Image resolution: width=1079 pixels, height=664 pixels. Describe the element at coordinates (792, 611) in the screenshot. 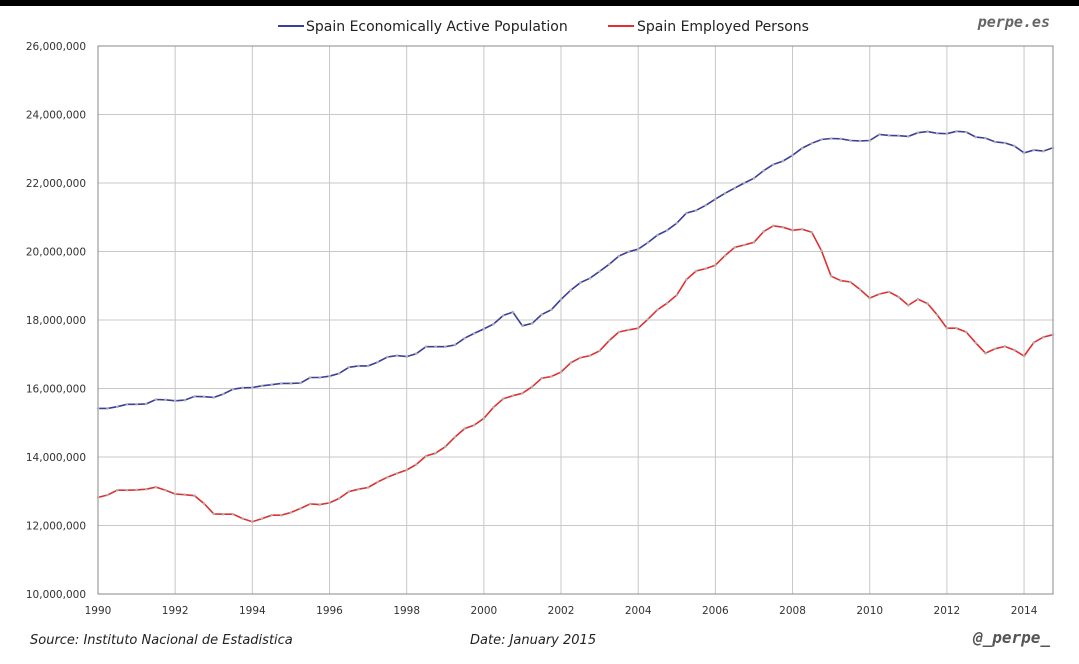

I see `x-tick-label: 2008` at that location.